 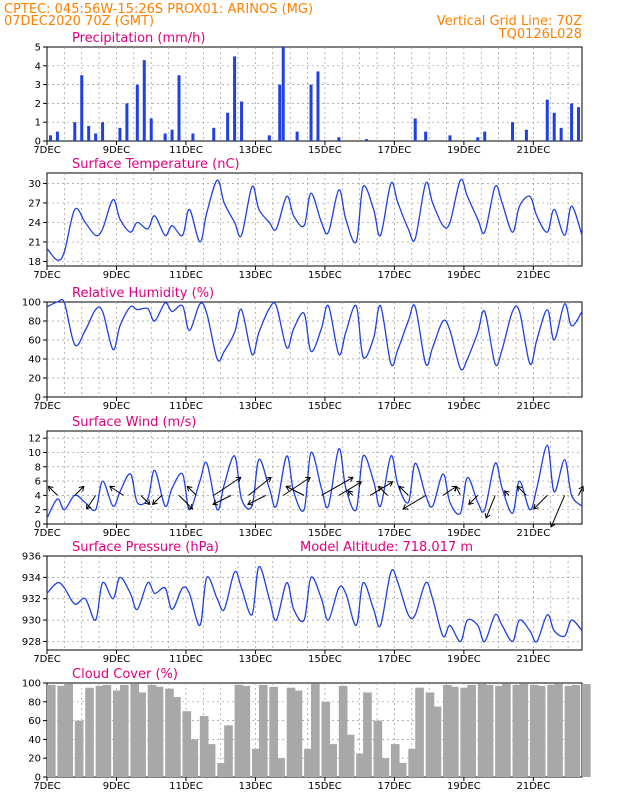 I want to click on header-line2-left: 07DEC2020 70Z (GMT), so click(x=79, y=21).